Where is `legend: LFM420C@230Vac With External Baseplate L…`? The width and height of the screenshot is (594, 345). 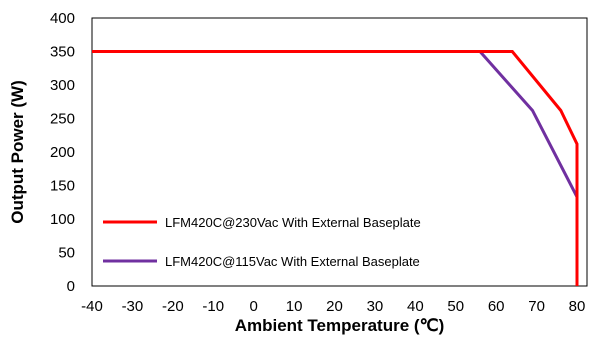
legend: LFM420C@230Vac With External Baseplate L… is located at coordinates (262, 242).